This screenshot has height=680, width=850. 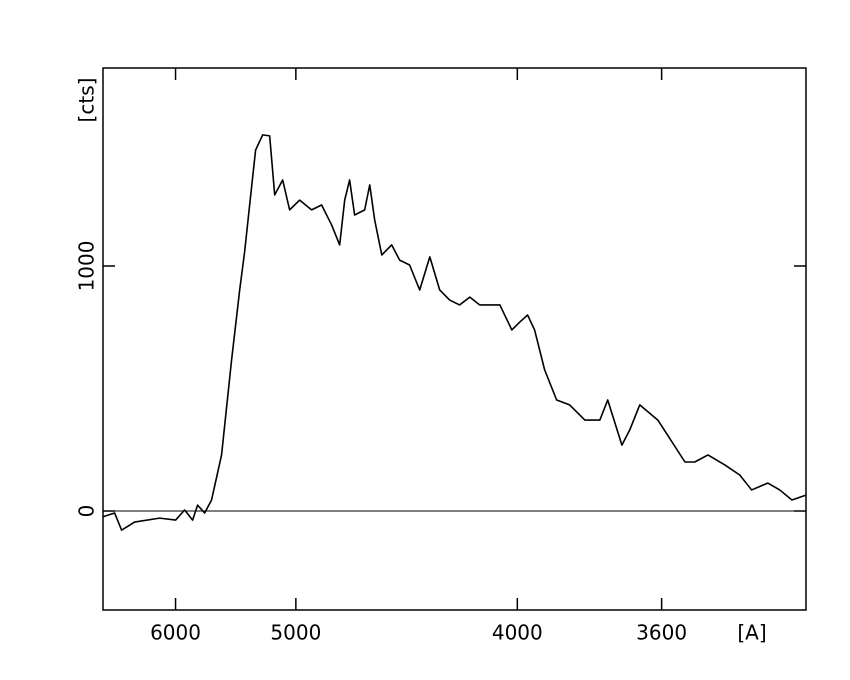 What do you see at coordinates (517, 633) in the screenshot?
I see `x-tick-label: 4000` at bounding box center [517, 633].